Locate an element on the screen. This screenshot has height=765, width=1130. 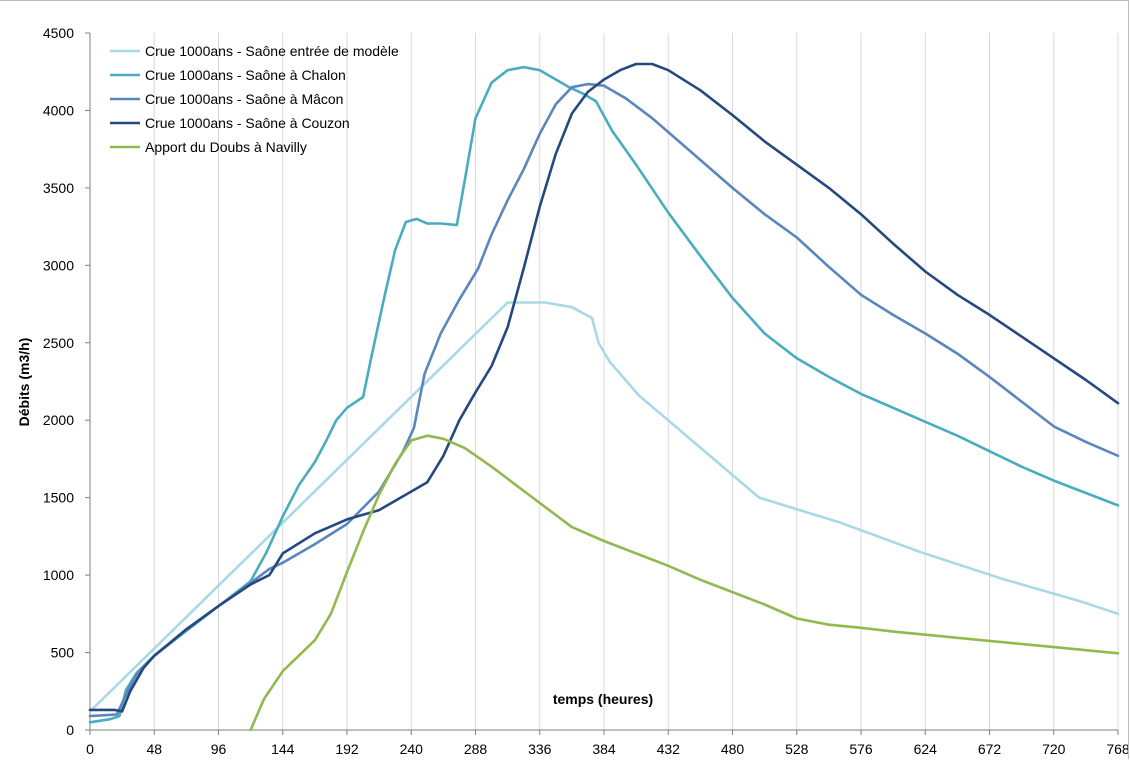
y-axis-title: Débits (m3/h) is located at coordinates (24, 382).